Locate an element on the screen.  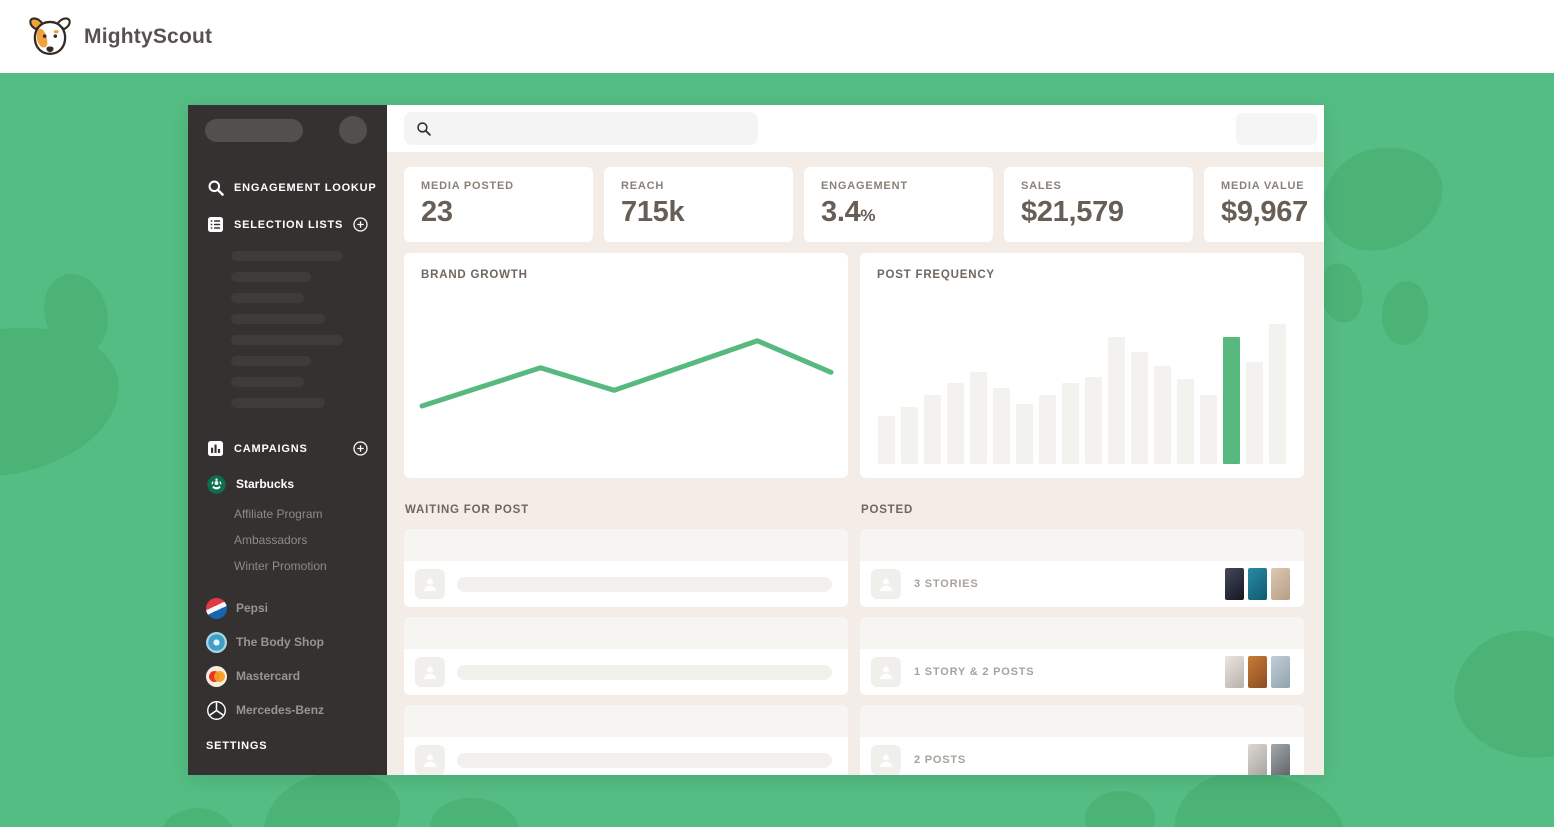
list-item: 1 STORY & 2 POSTS is located at coordinates (1082, 672).